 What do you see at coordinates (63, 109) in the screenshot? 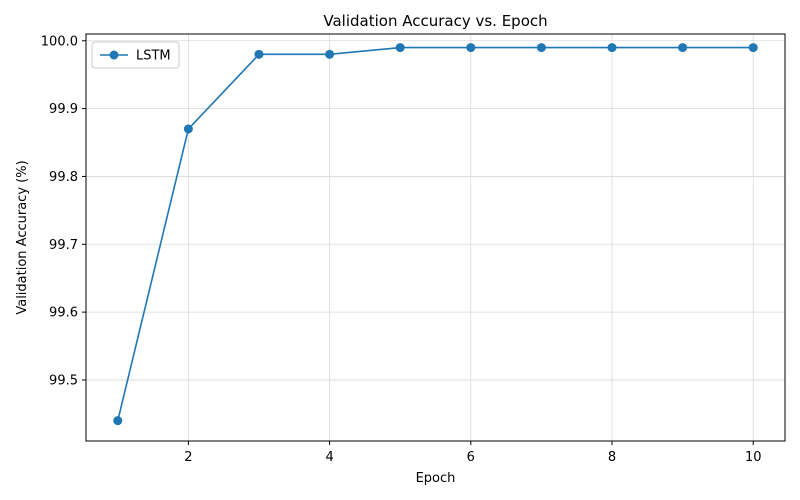
I see `y-tick-label: 99.9` at bounding box center [63, 109].